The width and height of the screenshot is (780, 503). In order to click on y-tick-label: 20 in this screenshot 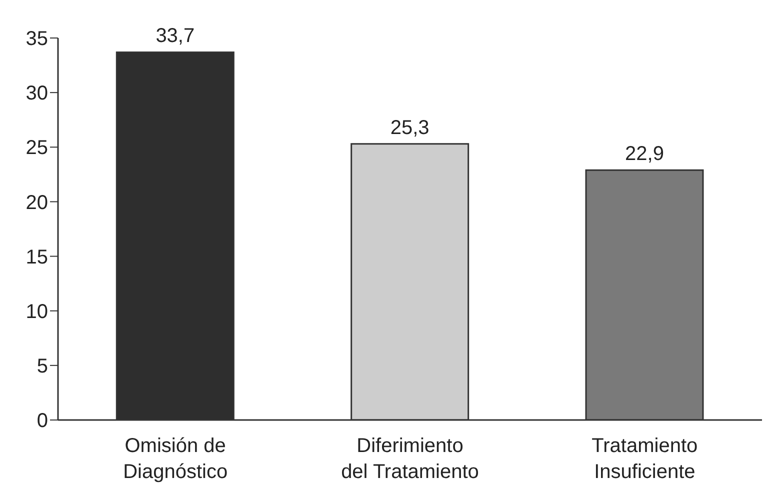, I will do `click(37, 203)`.